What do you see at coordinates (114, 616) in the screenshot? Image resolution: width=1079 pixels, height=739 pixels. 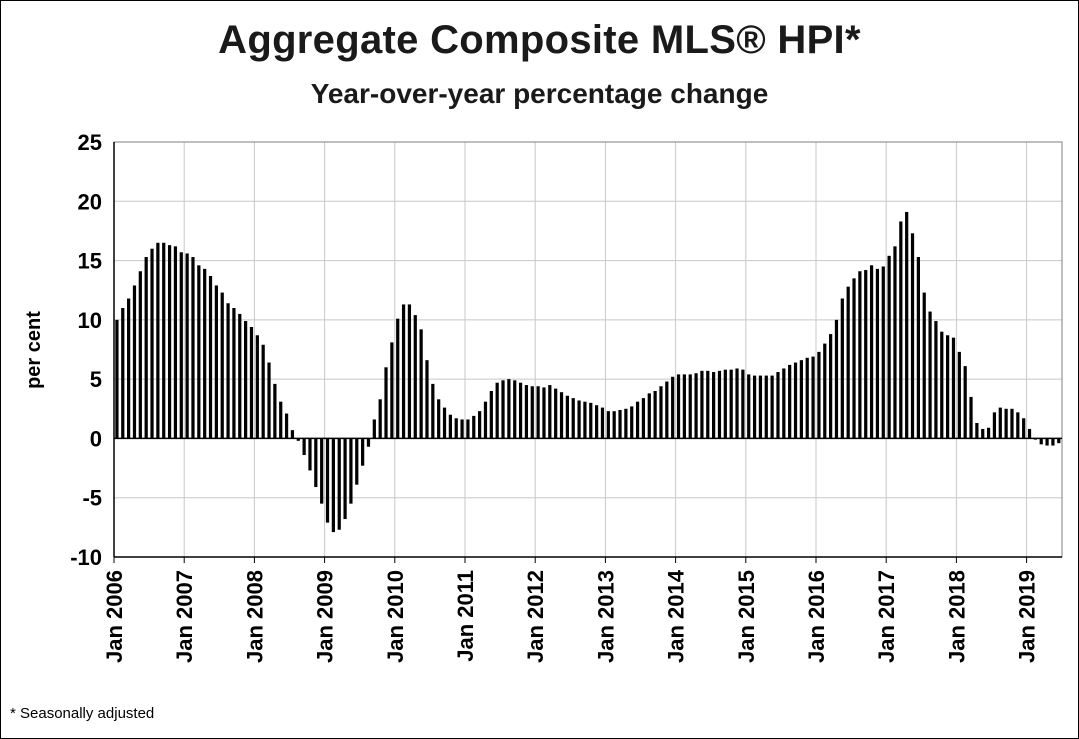 I see `x-tick-label: Jan 2006` at bounding box center [114, 616].